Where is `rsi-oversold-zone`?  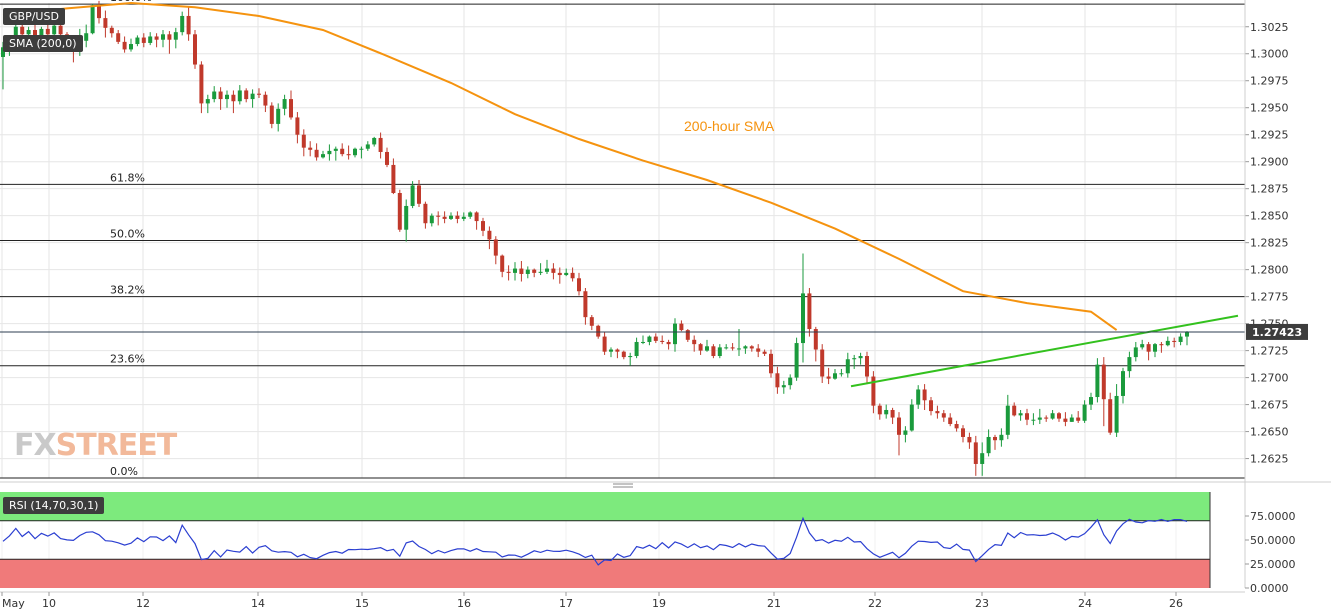
rsi-oversold-zone is located at coordinates (605, 573).